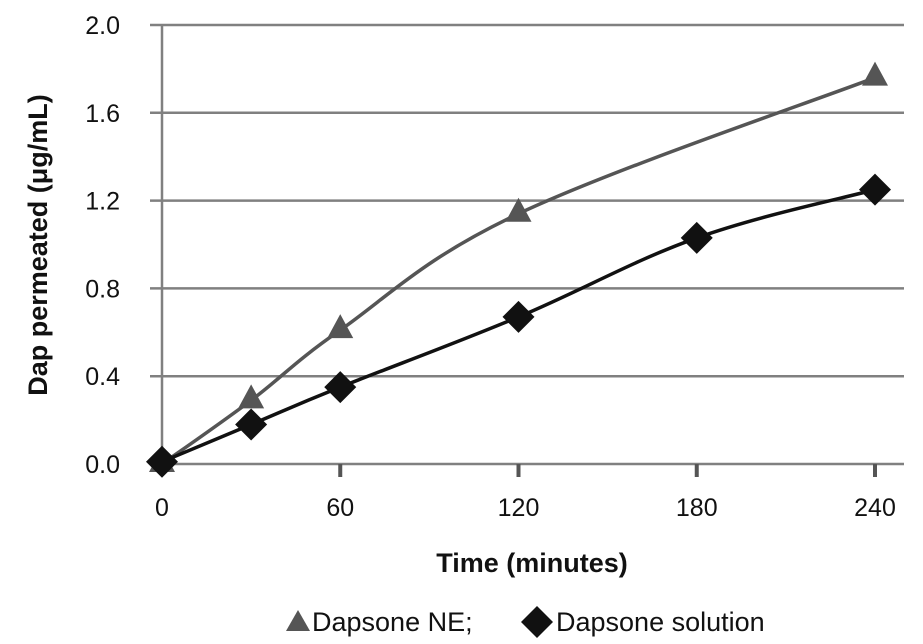 Image resolution: width=923 pixels, height=644 pixels. Describe the element at coordinates (697, 508) in the screenshot. I see `x-tick-label: 180` at that location.